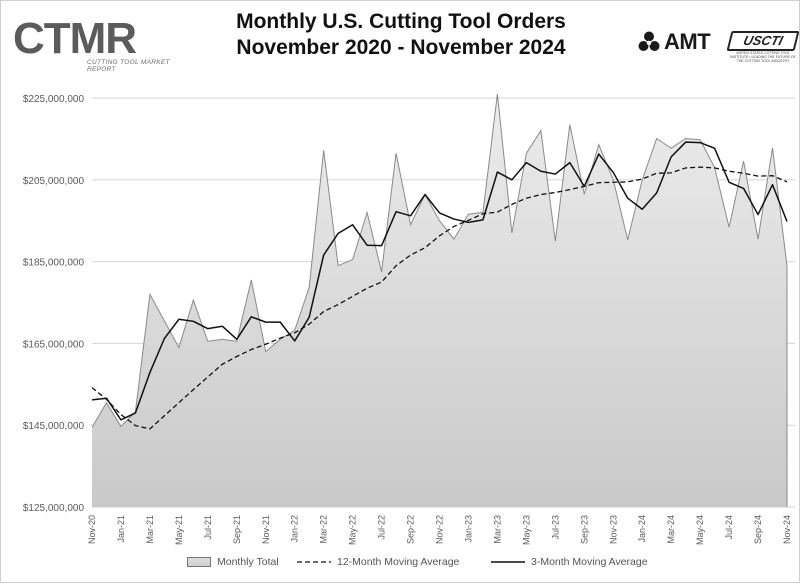 Image resolution: width=800 pixels, height=584 pixels. I want to click on legend-item-monthly-total: Monthly Total, so click(233, 562).